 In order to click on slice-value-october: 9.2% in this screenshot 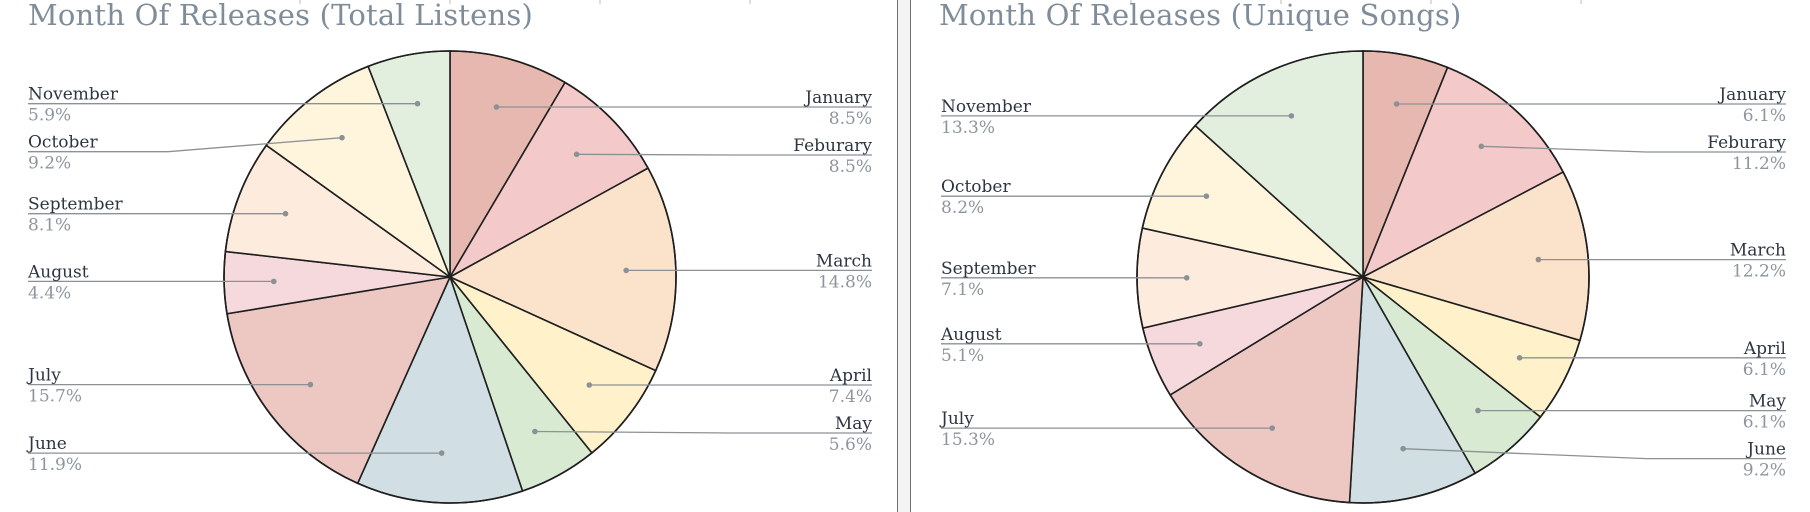, I will do `click(49, 164)`.